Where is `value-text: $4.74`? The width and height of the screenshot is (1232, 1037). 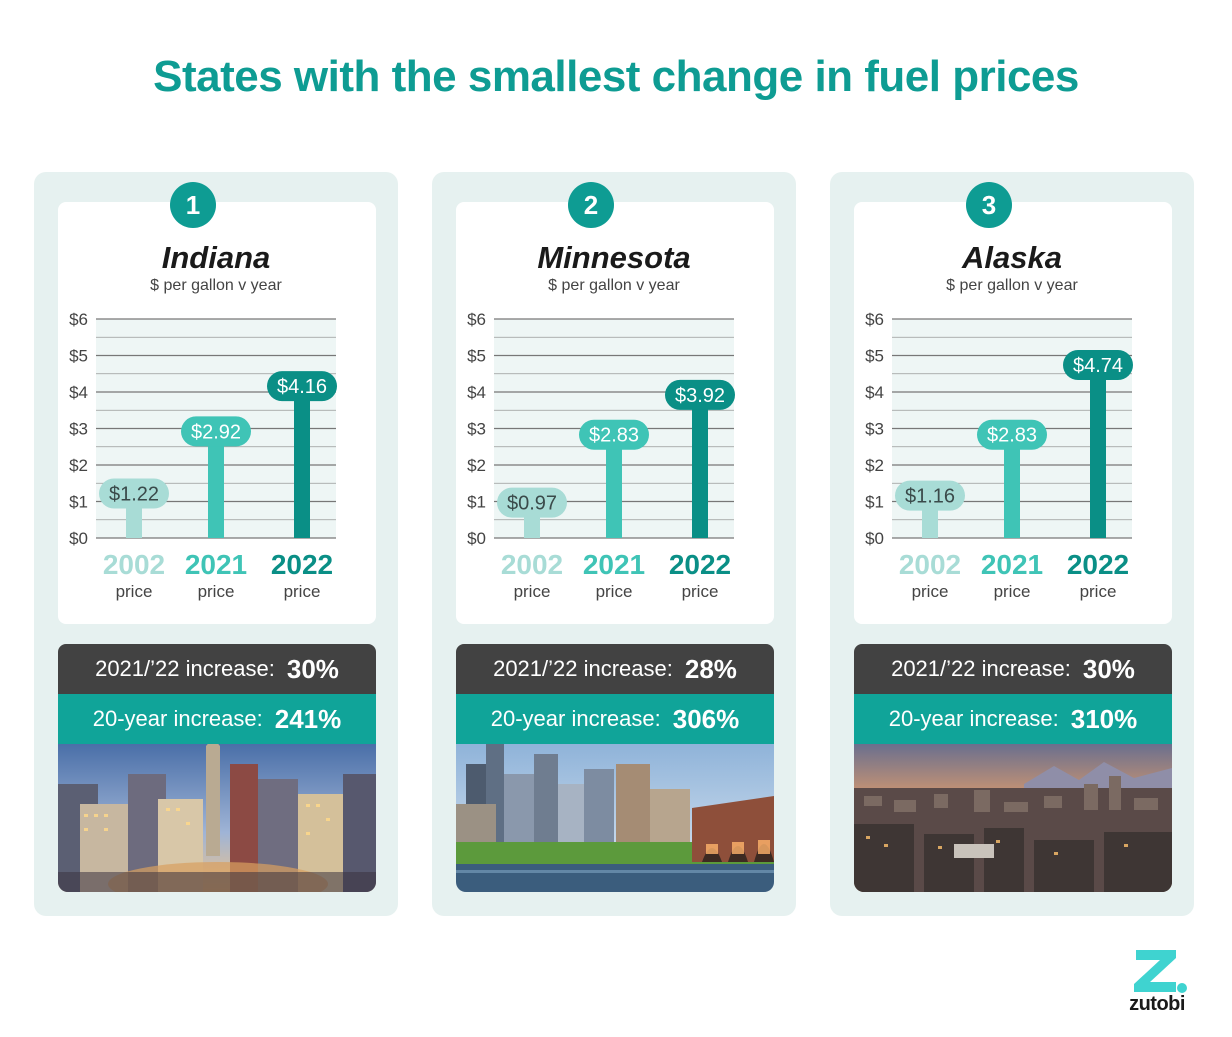
value-text: $4.74 is located at coordinates (1098, 366).